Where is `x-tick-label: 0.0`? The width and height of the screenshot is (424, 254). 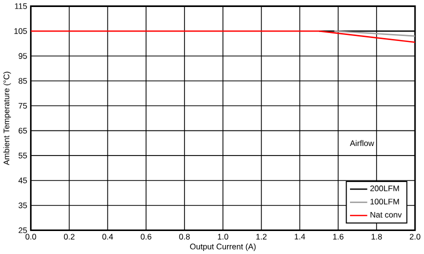
x-tick-label: 0.0 is located at coordinates (31, 237).